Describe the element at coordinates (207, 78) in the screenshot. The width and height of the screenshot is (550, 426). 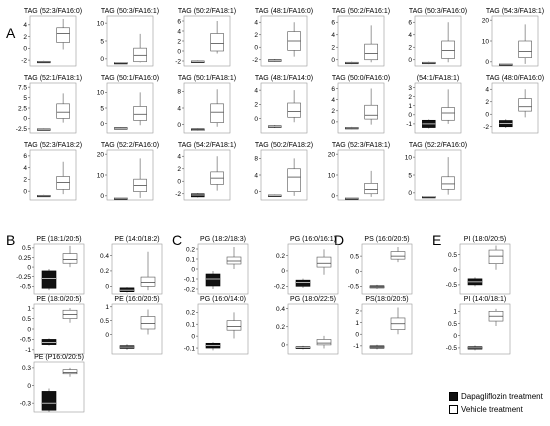
I see `chart-title: TAG (50:1/FA18:1)` at that location.